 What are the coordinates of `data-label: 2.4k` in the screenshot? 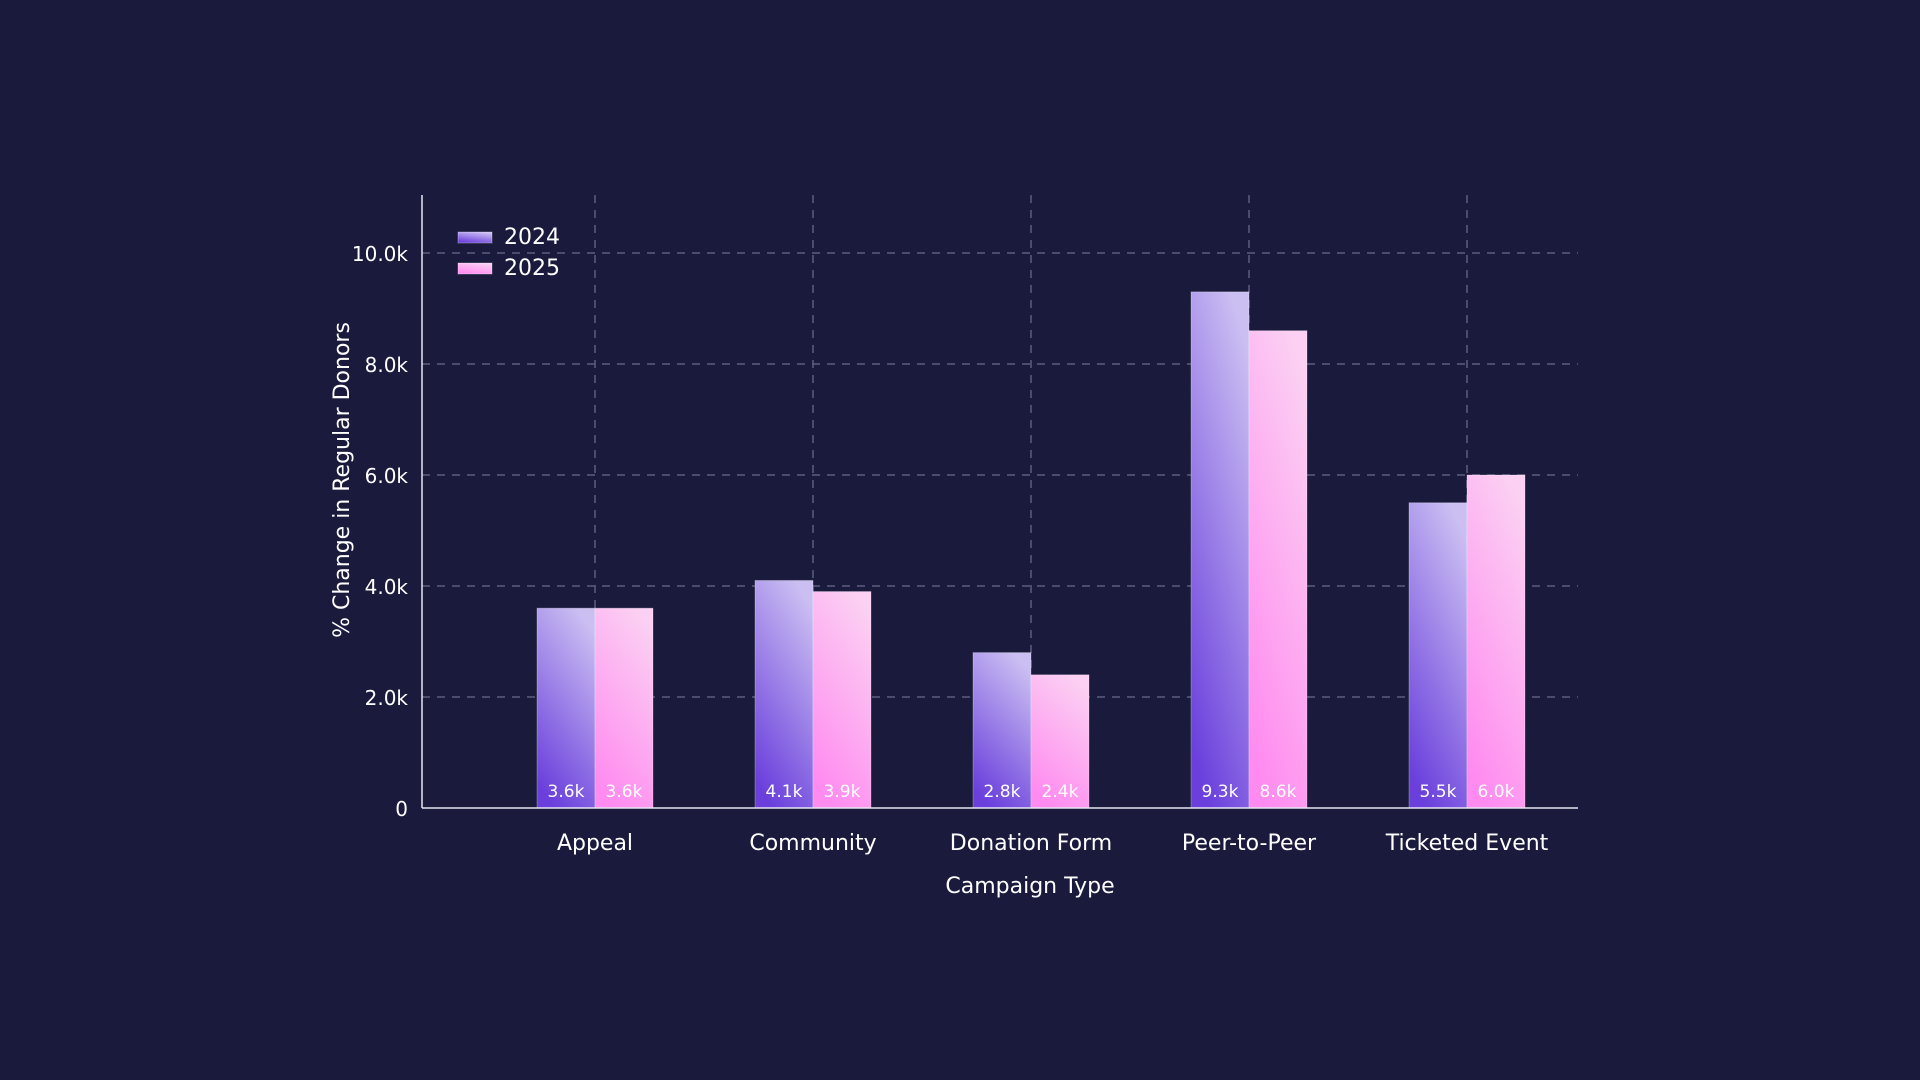 It's located at (1060, 792).